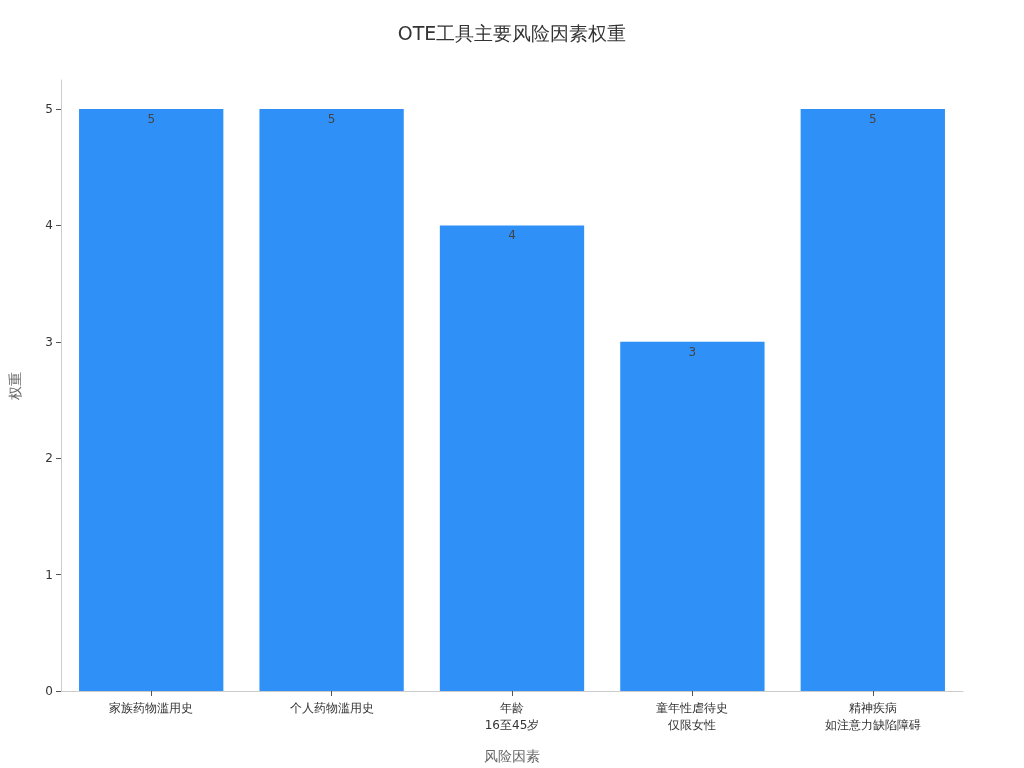 The height and width of the screenshot is (768, 1024). Describe the element at coordinates (872, 716) in the screenshot. I see `x-tick-label: 精神疾病如注意力缺陷障碍` at that location.